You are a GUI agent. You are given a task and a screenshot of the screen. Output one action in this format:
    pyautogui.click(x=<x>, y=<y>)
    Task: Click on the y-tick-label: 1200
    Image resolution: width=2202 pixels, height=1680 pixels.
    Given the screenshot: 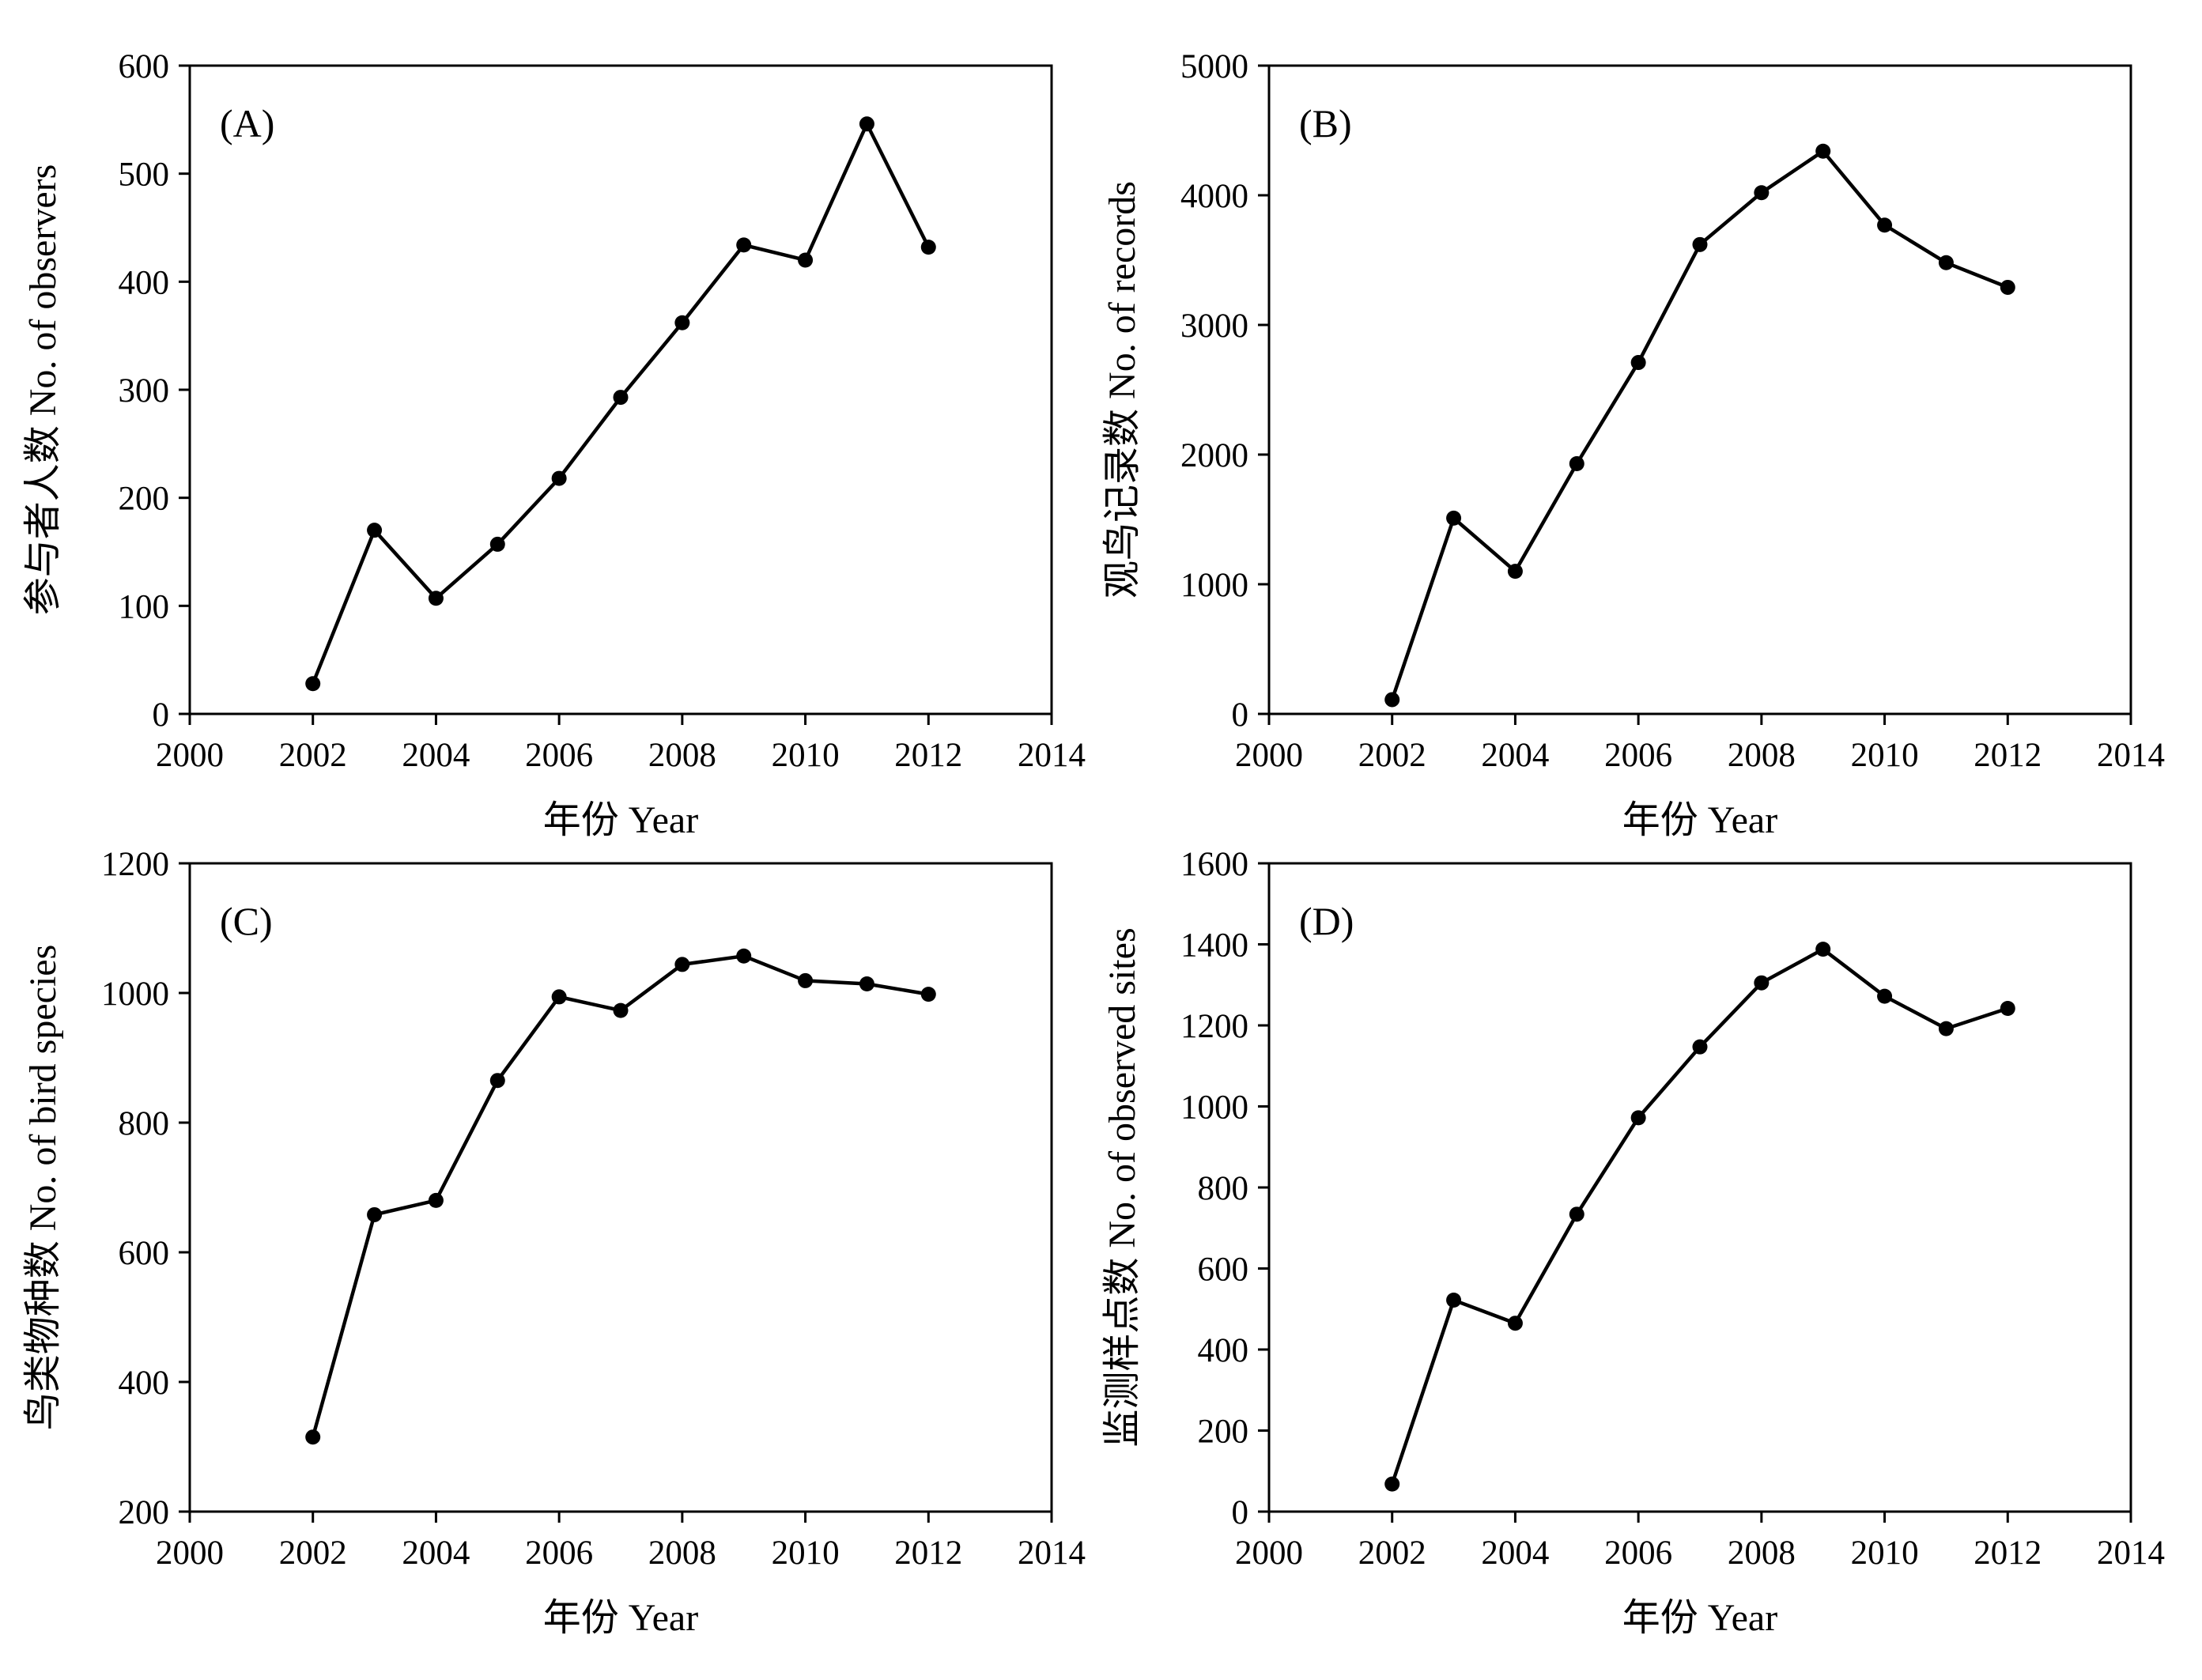 What is the action you would take?
    pyautogui.click(x=135, y=864)
    